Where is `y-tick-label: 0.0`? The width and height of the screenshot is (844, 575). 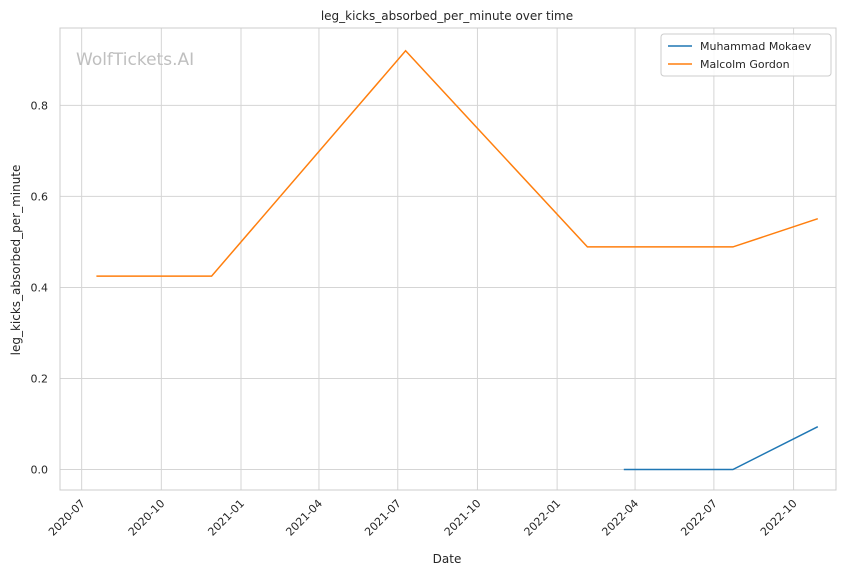
y-tick-label: 0.0 is located at coordinates (40, 470).